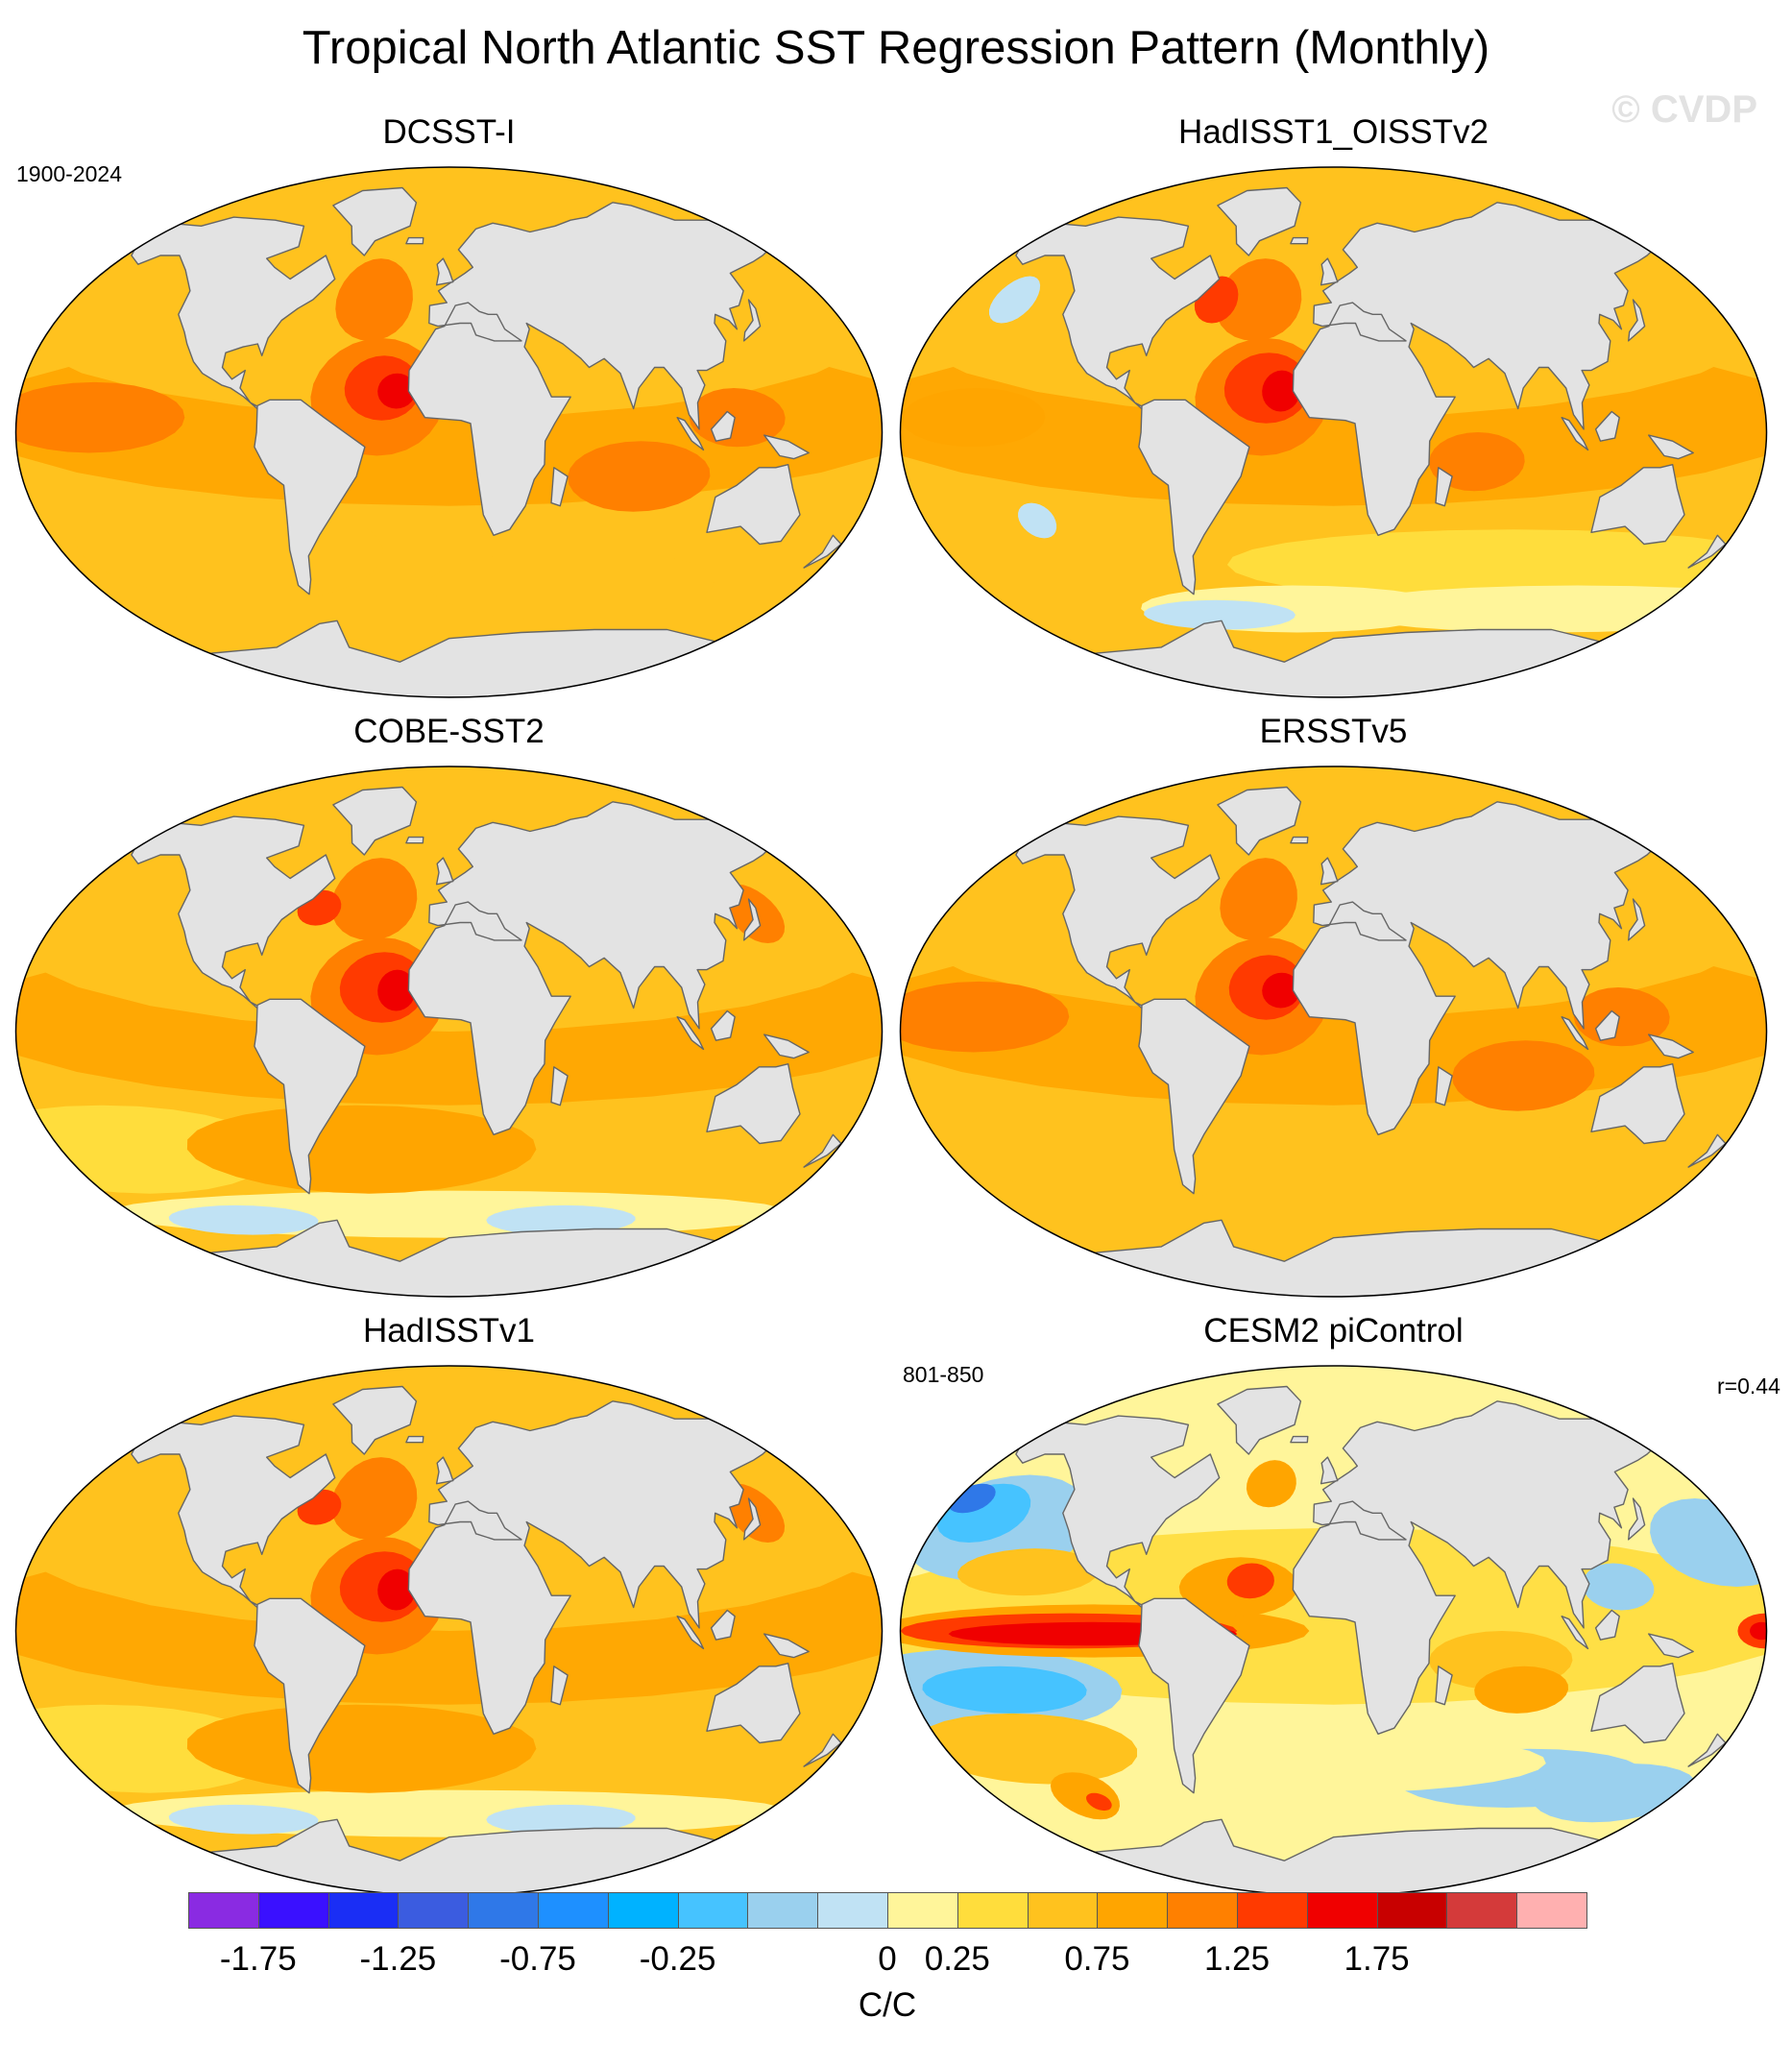 This screenshot has height=2067, width=1792. What do you see at coordinates (449, 132) in the screenshot?
I see `panel-title: DCSST-I` at bounding box center [449, 132].